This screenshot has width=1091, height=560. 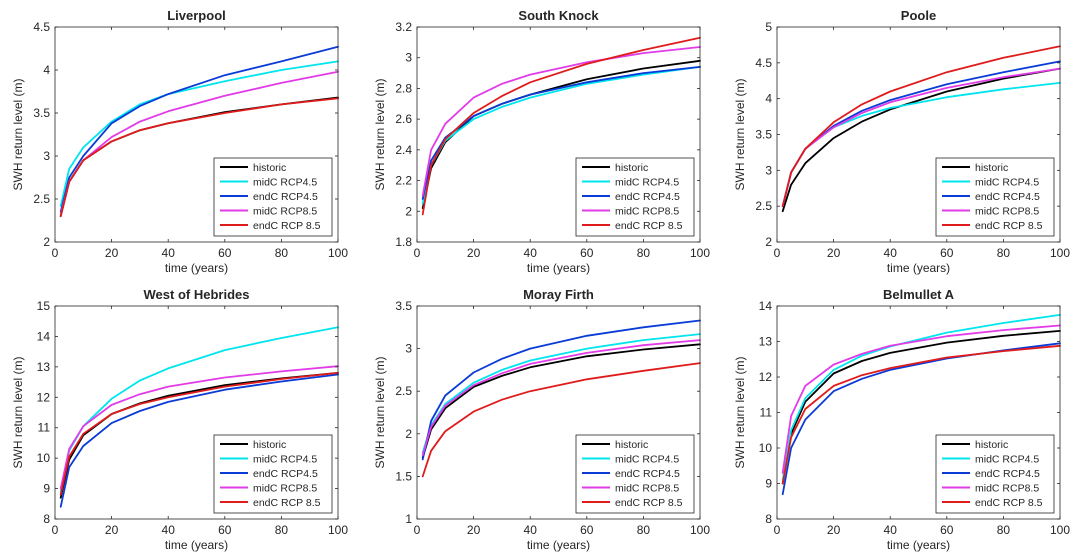 I want to click on y-tick-label: 3.2, so click(x=403, y=27).